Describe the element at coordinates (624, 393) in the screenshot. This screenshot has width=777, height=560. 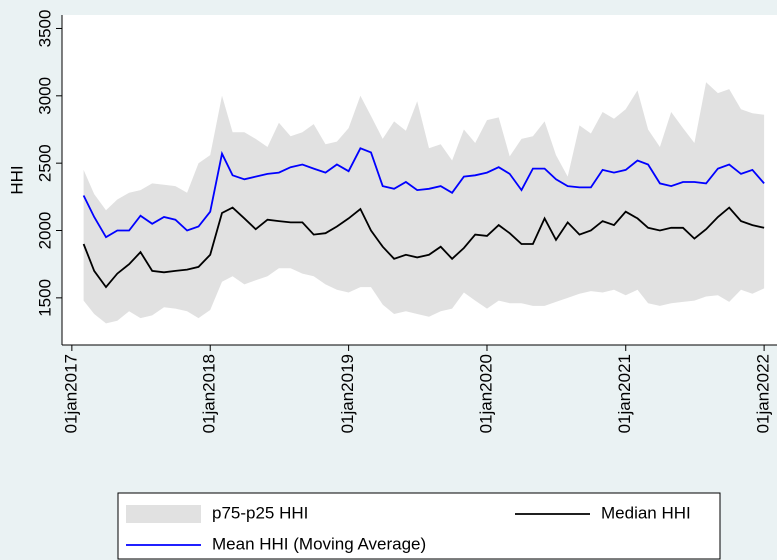
I see `x-tick-label: 01jan2021` at that location.